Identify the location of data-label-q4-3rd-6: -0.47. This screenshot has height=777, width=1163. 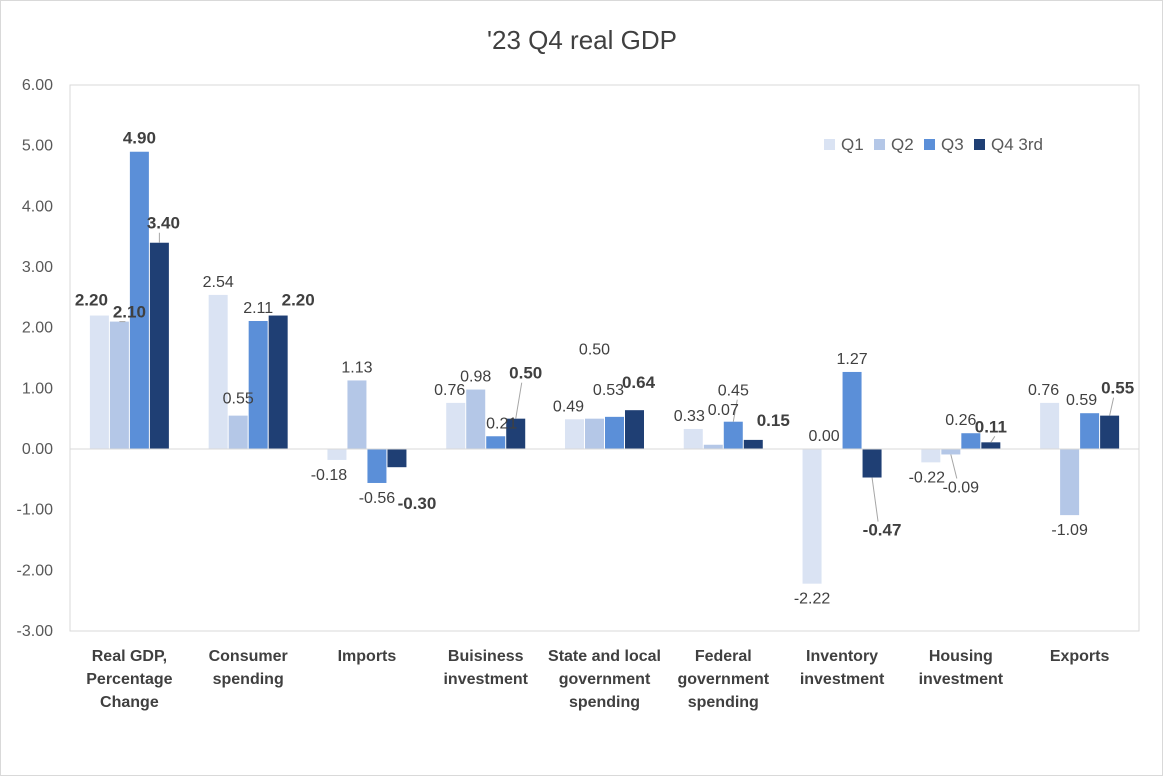
(882, 530).